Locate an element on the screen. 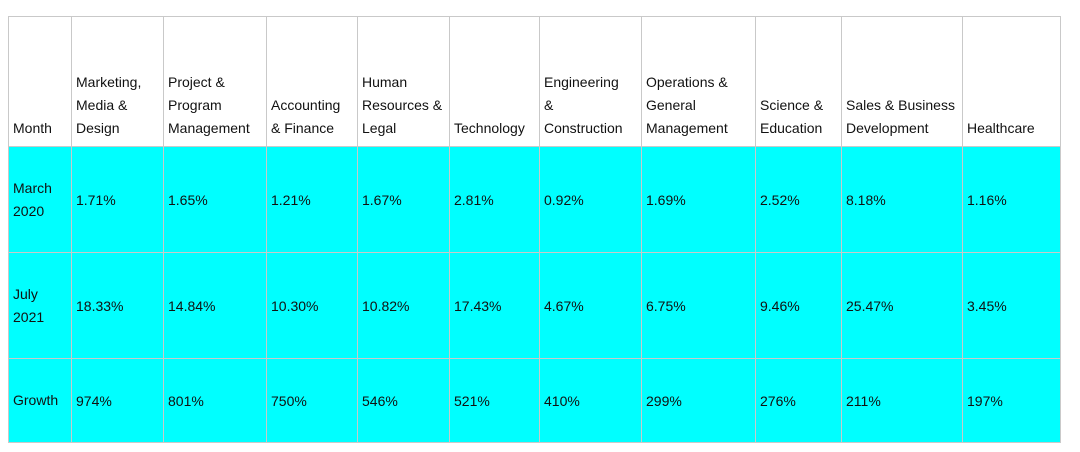  month-cell: Growth is located at coordinates (40, 400).